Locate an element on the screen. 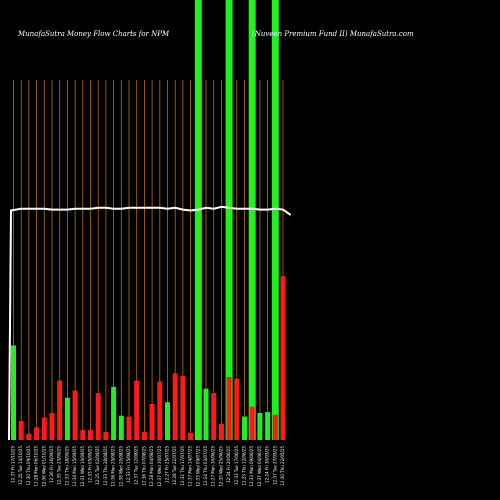 The height and width of the screenshot is (500, 500). x-tick-label: 12:30 Wed 25/06/25 is located at coordinates (220, 466).